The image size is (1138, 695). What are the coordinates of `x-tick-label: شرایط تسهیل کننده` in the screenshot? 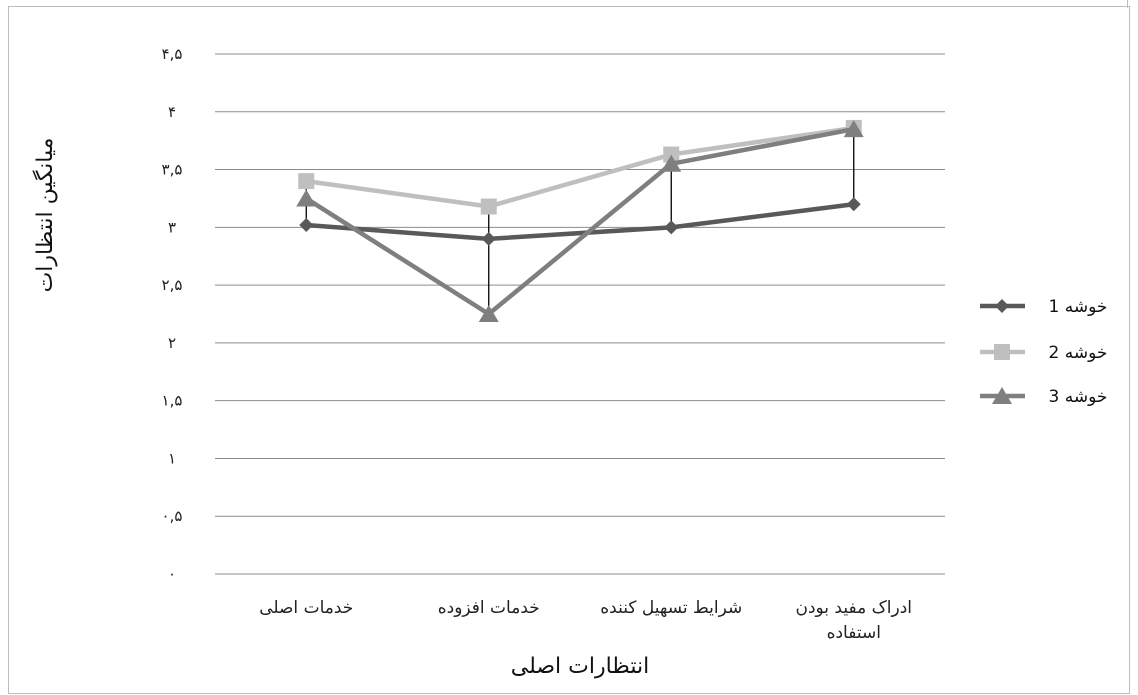 It's located at (671, 608).